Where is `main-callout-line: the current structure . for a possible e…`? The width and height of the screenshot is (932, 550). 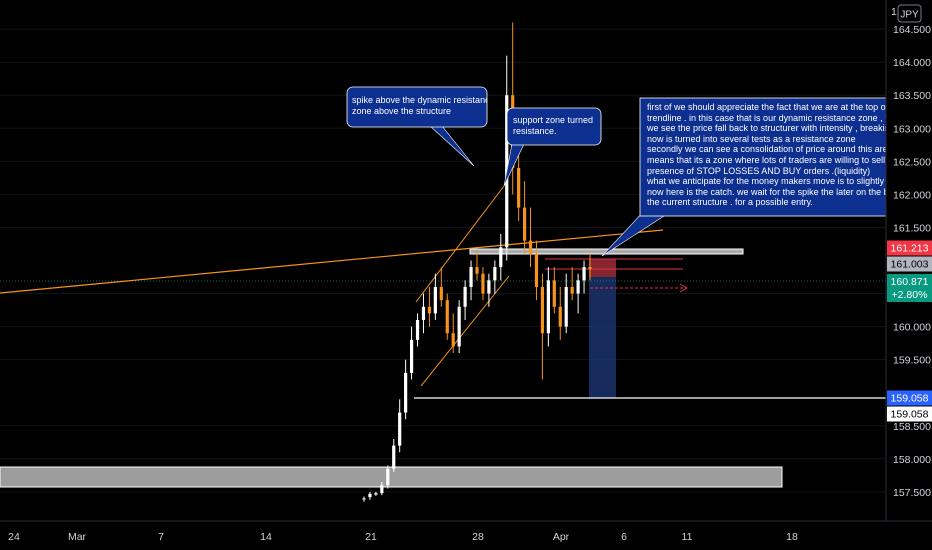
main-callout-line: the current structure . for a possible e… is located at coordinates (730, 202).